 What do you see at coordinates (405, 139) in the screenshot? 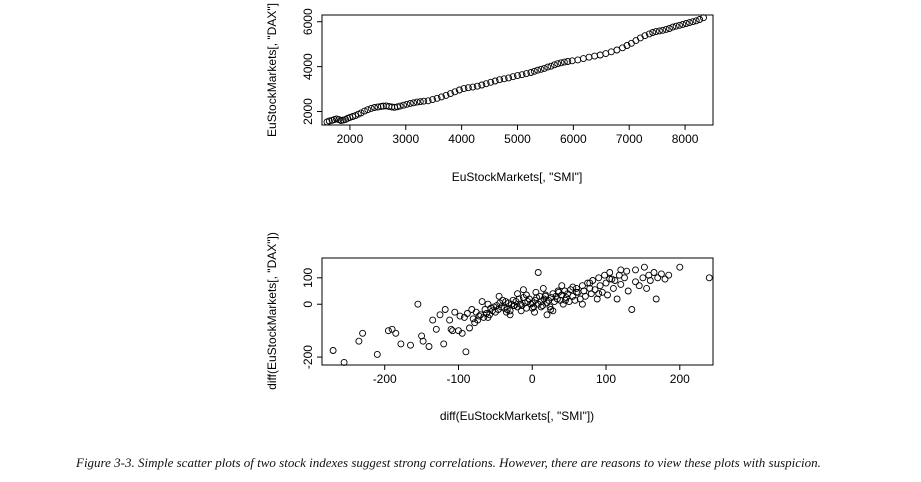
I see `x-tick-label-top: 3000` at bounding box center [405, 139].